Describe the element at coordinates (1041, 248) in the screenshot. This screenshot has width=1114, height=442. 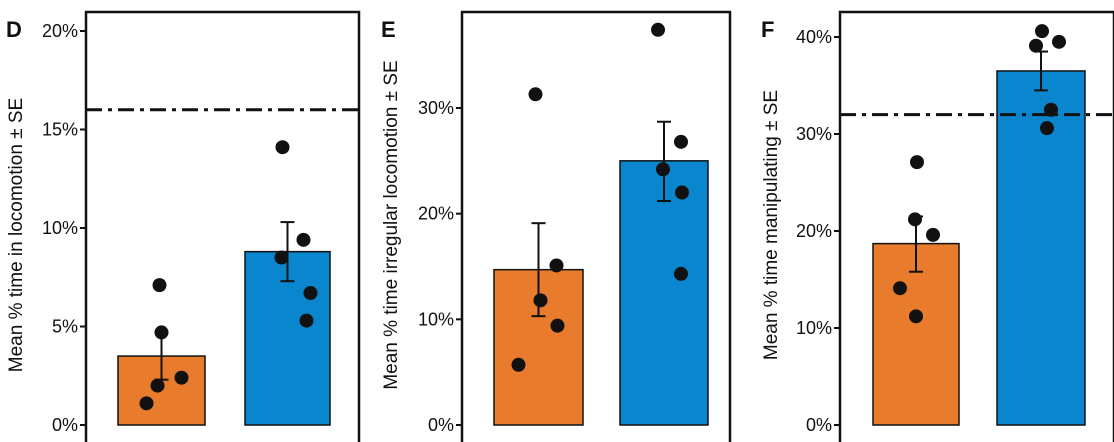
I see `bar-blue` at that location.